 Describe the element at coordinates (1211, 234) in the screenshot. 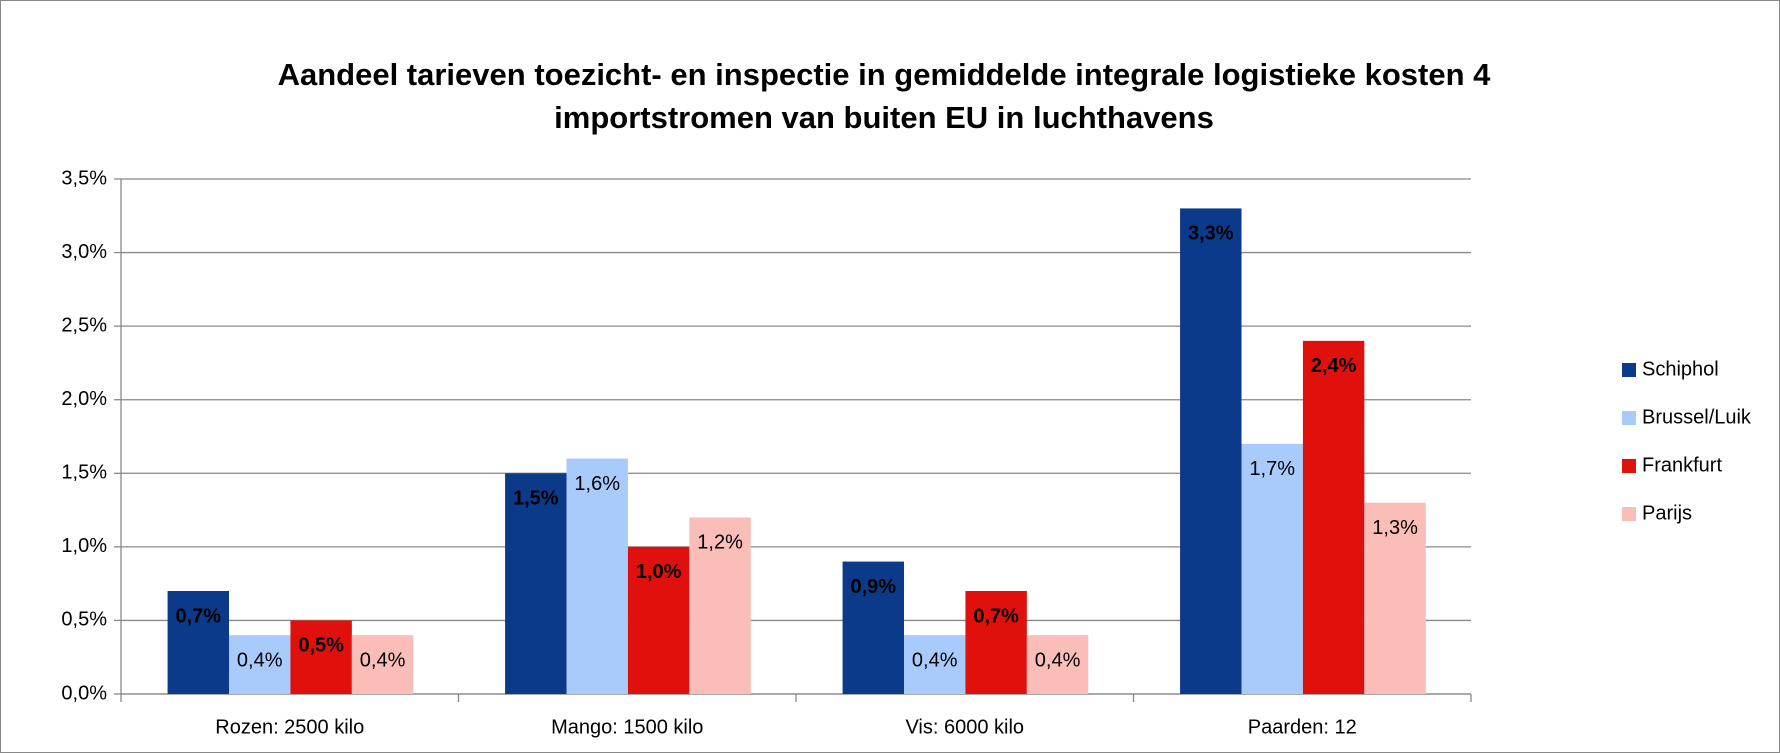

I see `data-label: 3,3%` at that location.